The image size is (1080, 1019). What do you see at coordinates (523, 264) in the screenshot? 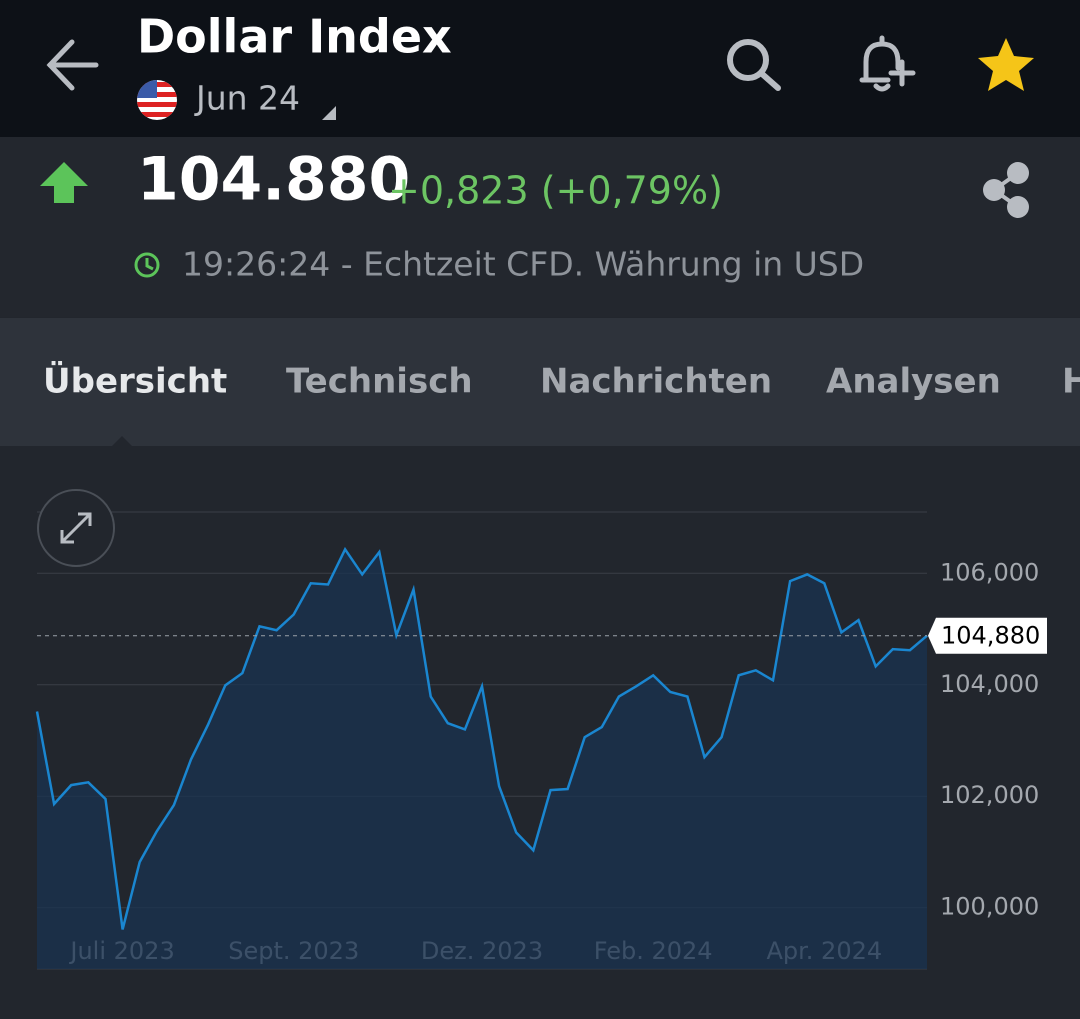
I see `status-line: 19:26:24 - Echtzeit CFD. Währung in USD` at bounding box center [523, 264].